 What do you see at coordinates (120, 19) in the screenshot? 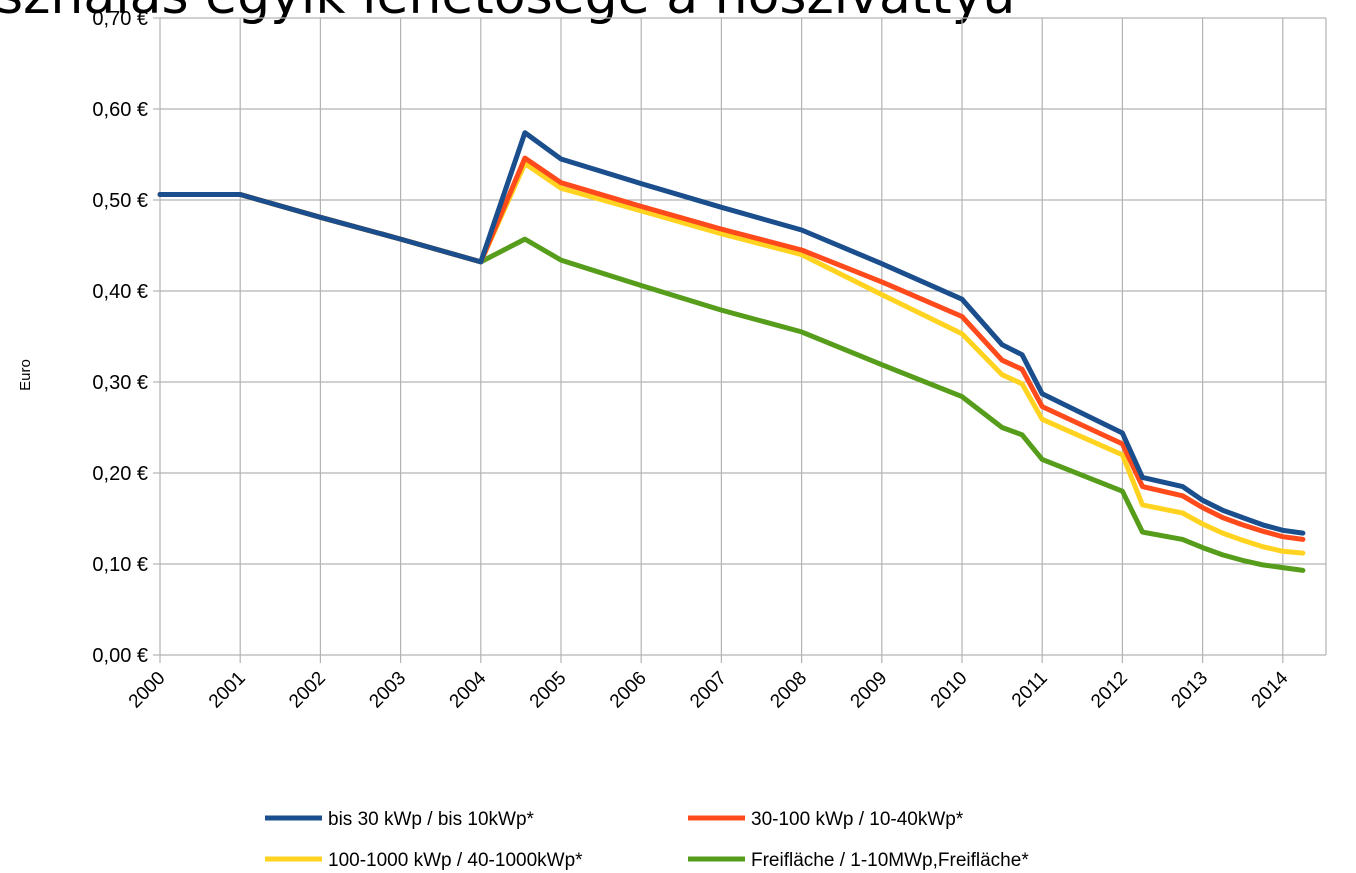
I see `y-tick-label: 0,70 €` at bounding box center [120, 19].